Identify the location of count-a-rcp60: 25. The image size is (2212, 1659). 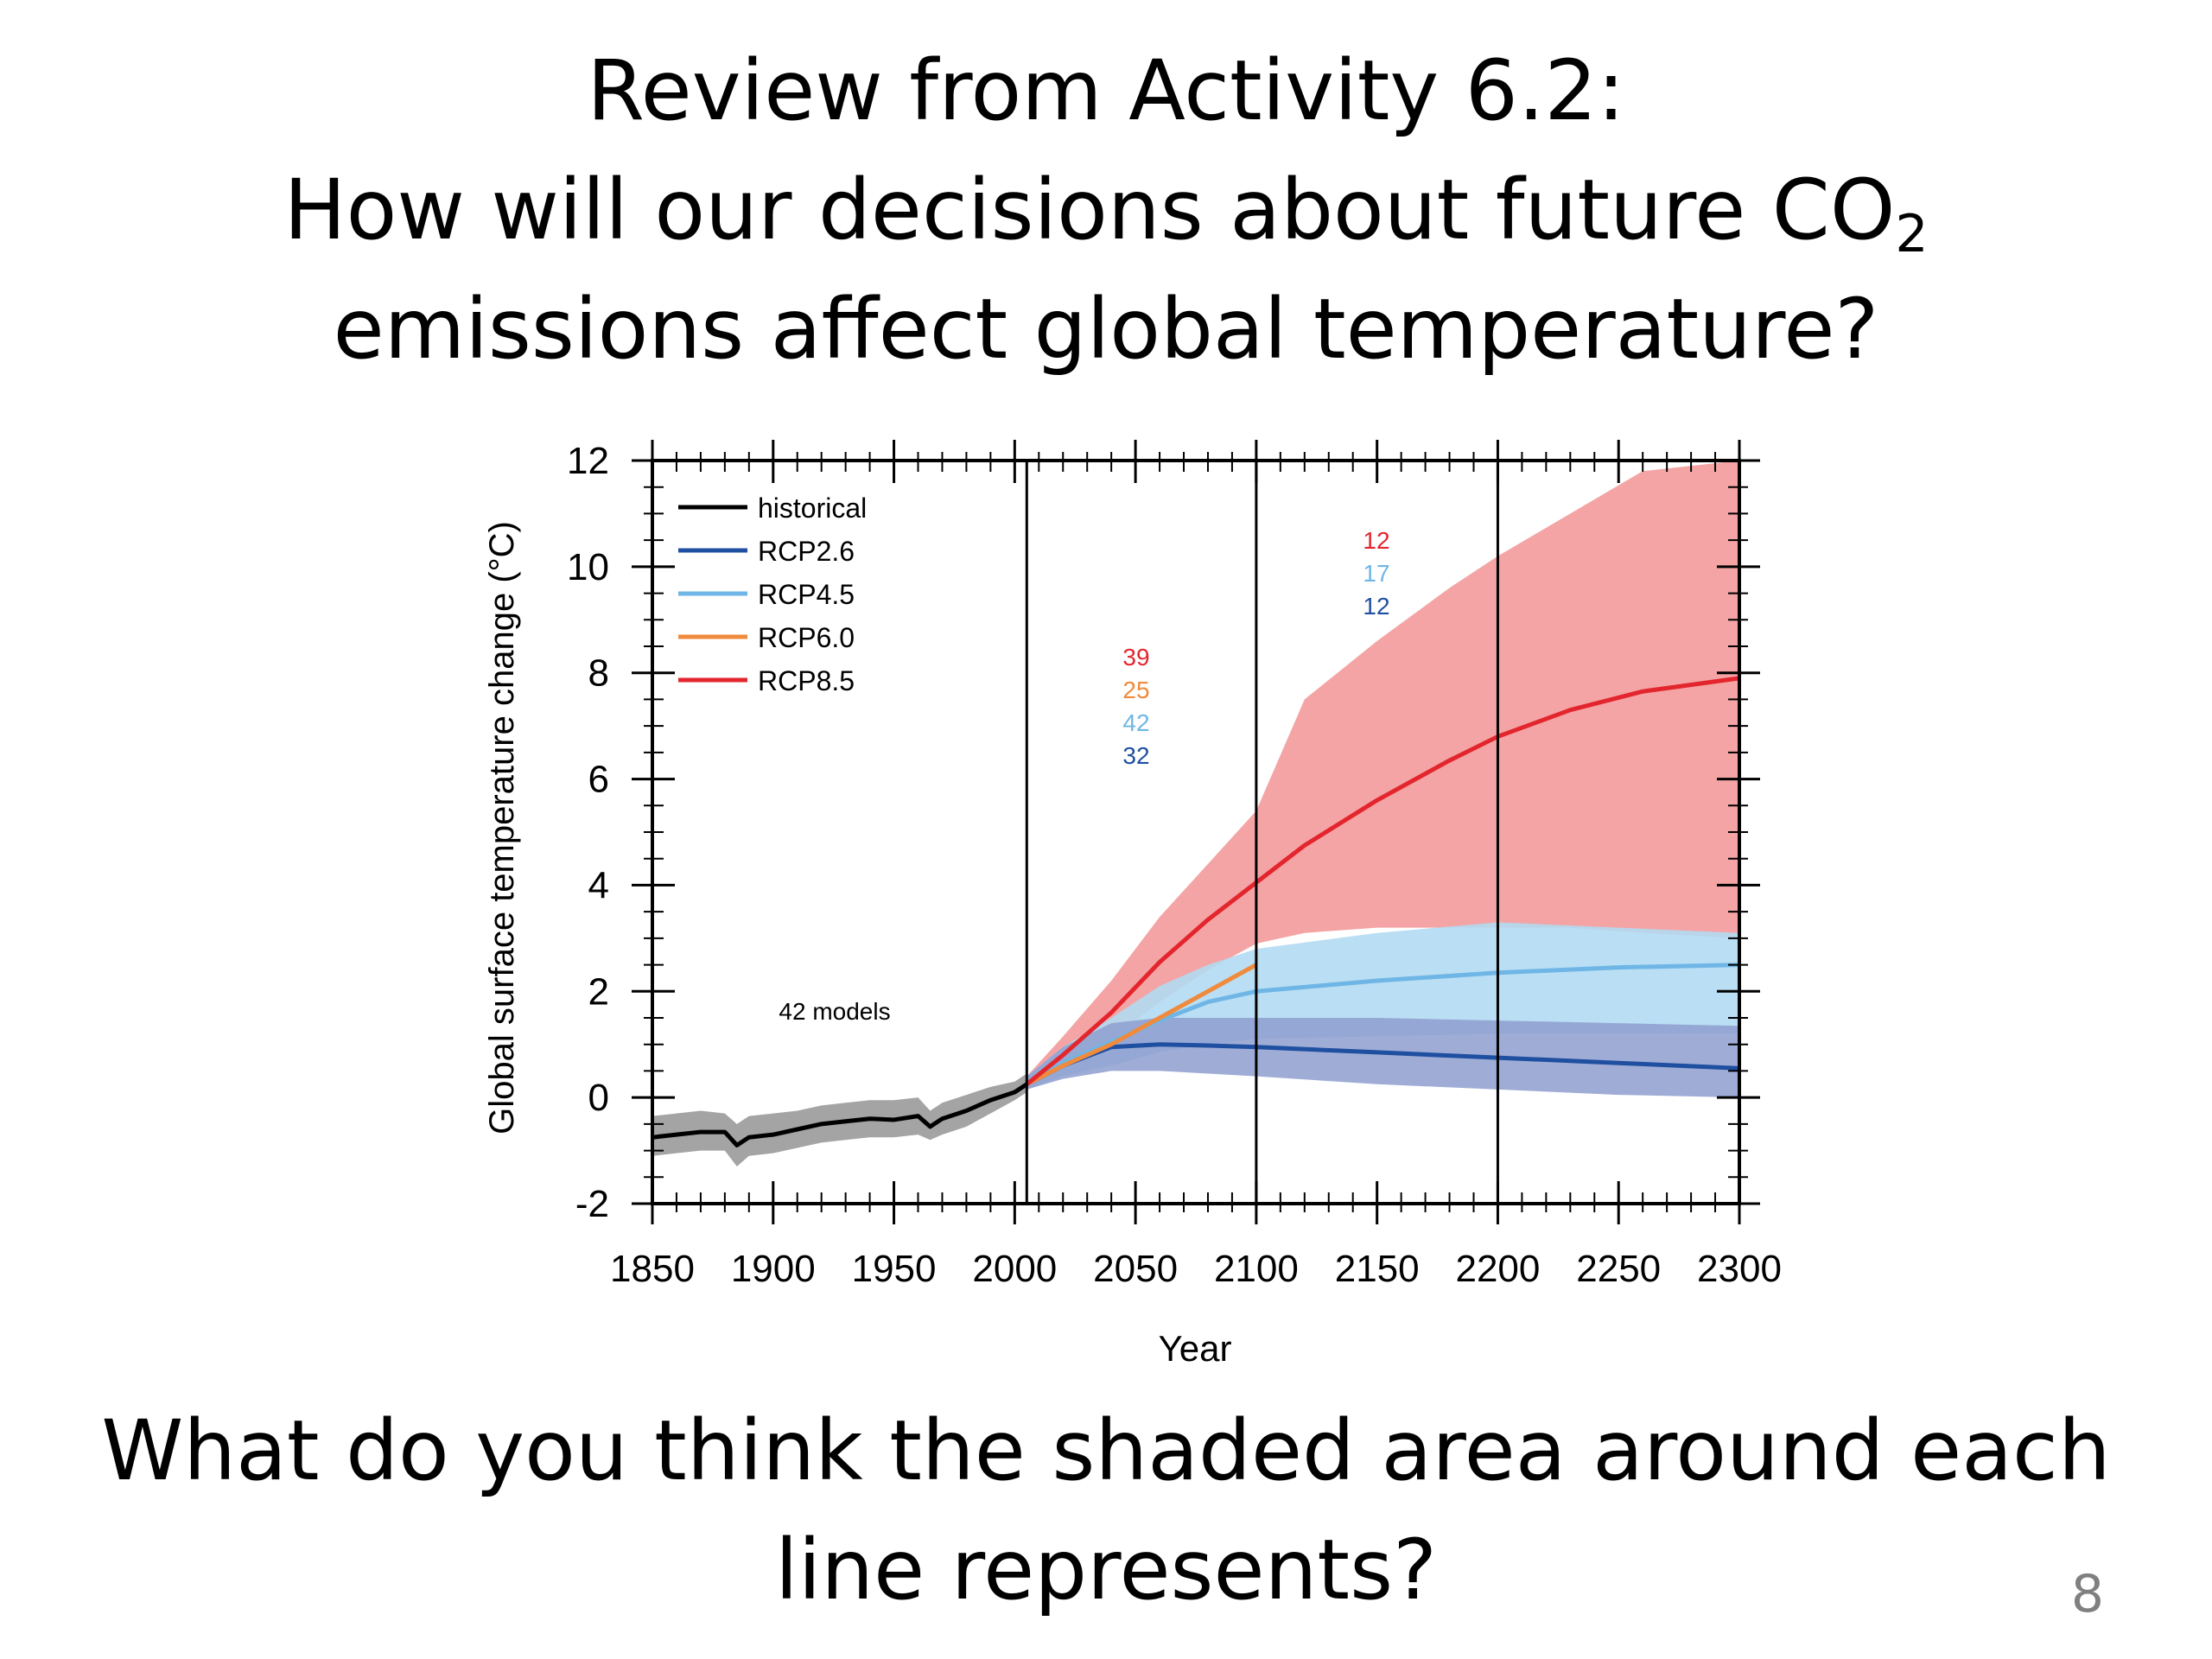
(1135, 690).